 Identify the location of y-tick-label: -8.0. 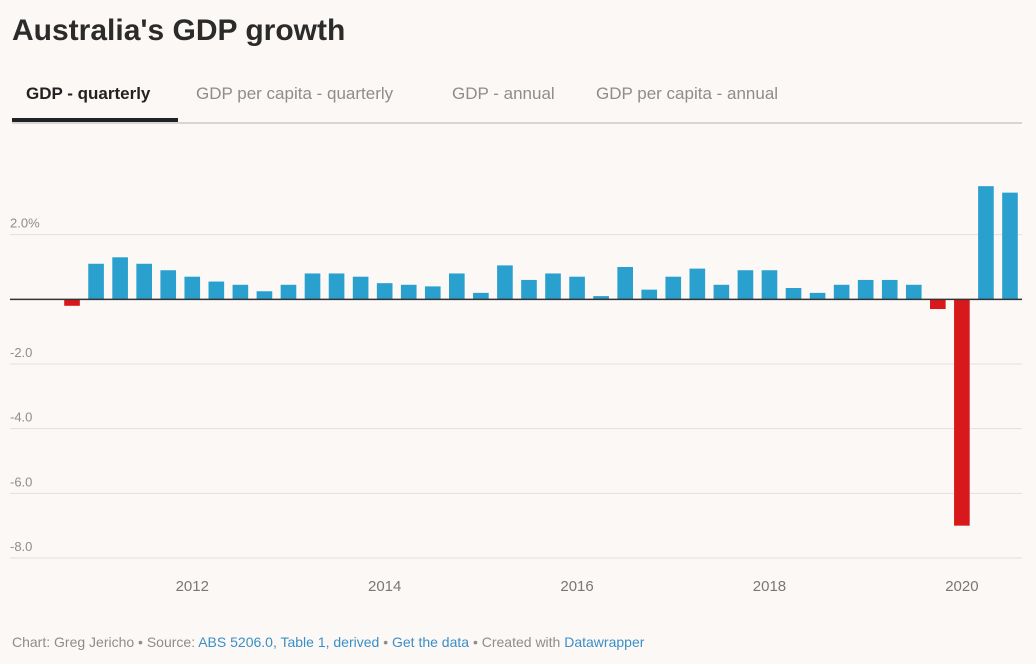
(21, 546).